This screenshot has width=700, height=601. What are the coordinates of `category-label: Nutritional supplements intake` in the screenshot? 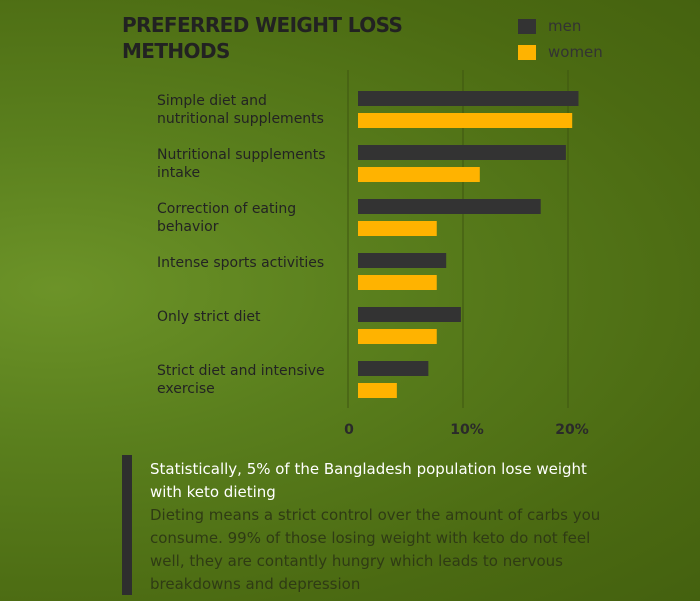 It's located at (241, 164).